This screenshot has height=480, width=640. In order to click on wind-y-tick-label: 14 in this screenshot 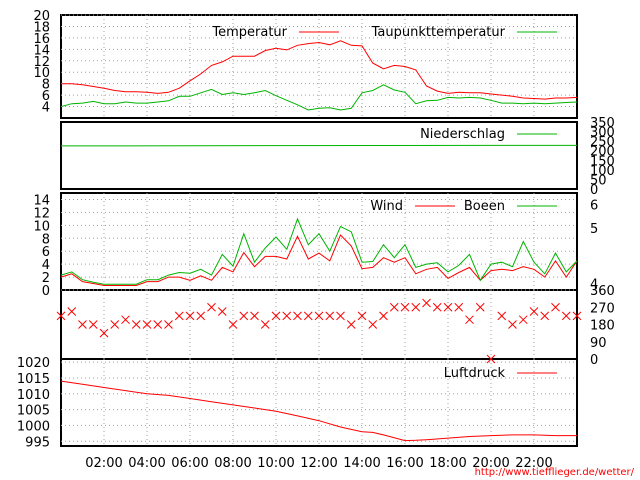, I will do `click(41, 200)`.